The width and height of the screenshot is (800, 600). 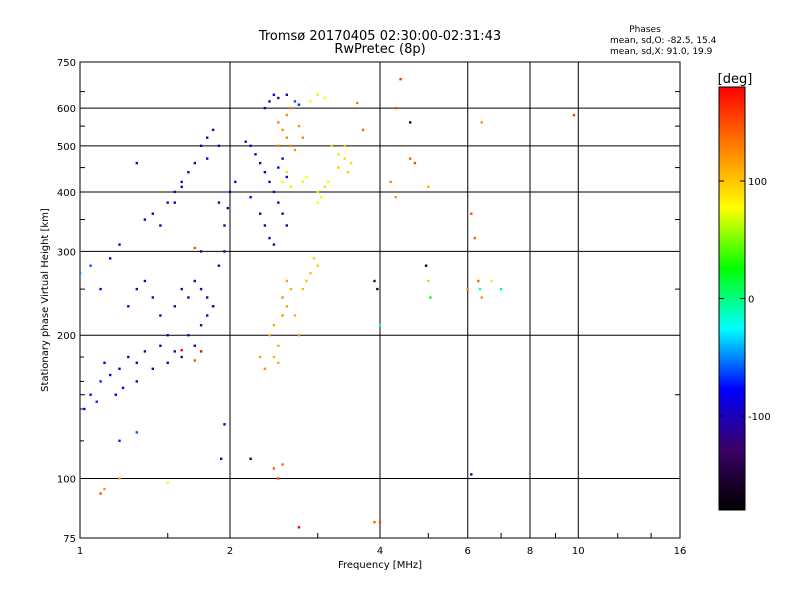 I want to click on y-tick-label: 100, so click(x=66, y=480).